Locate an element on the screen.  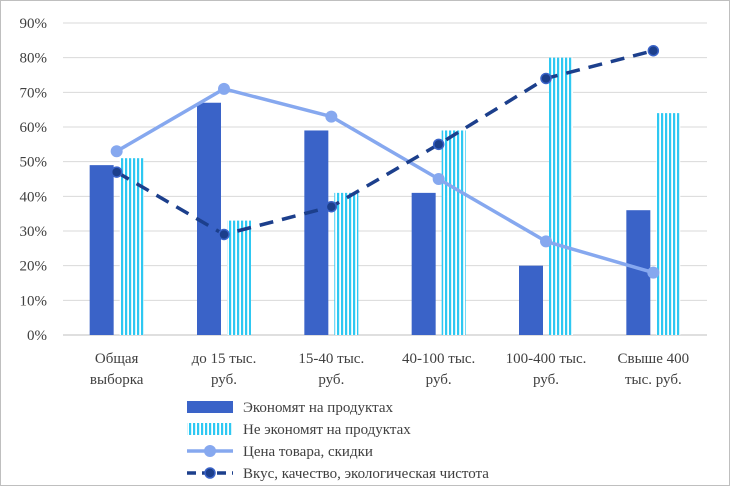
legend-swatch-economize is located at coordinates (210, 407).